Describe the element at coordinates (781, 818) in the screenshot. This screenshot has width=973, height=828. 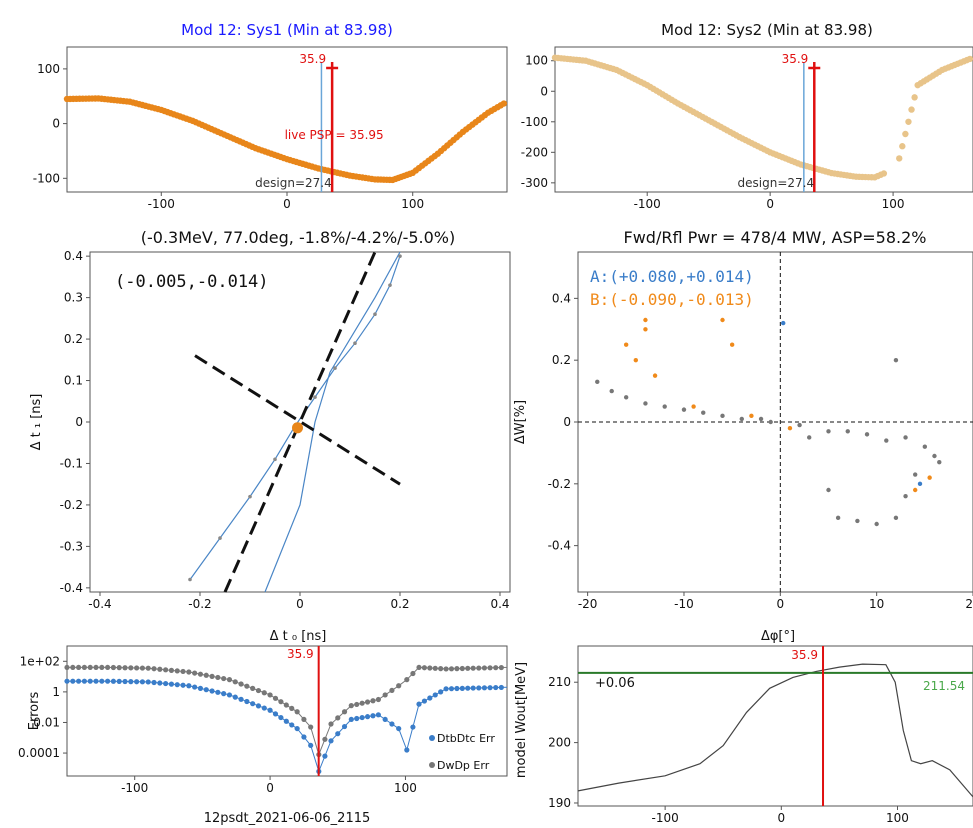
I see `wout-xtick-label-1: 0` at that location.